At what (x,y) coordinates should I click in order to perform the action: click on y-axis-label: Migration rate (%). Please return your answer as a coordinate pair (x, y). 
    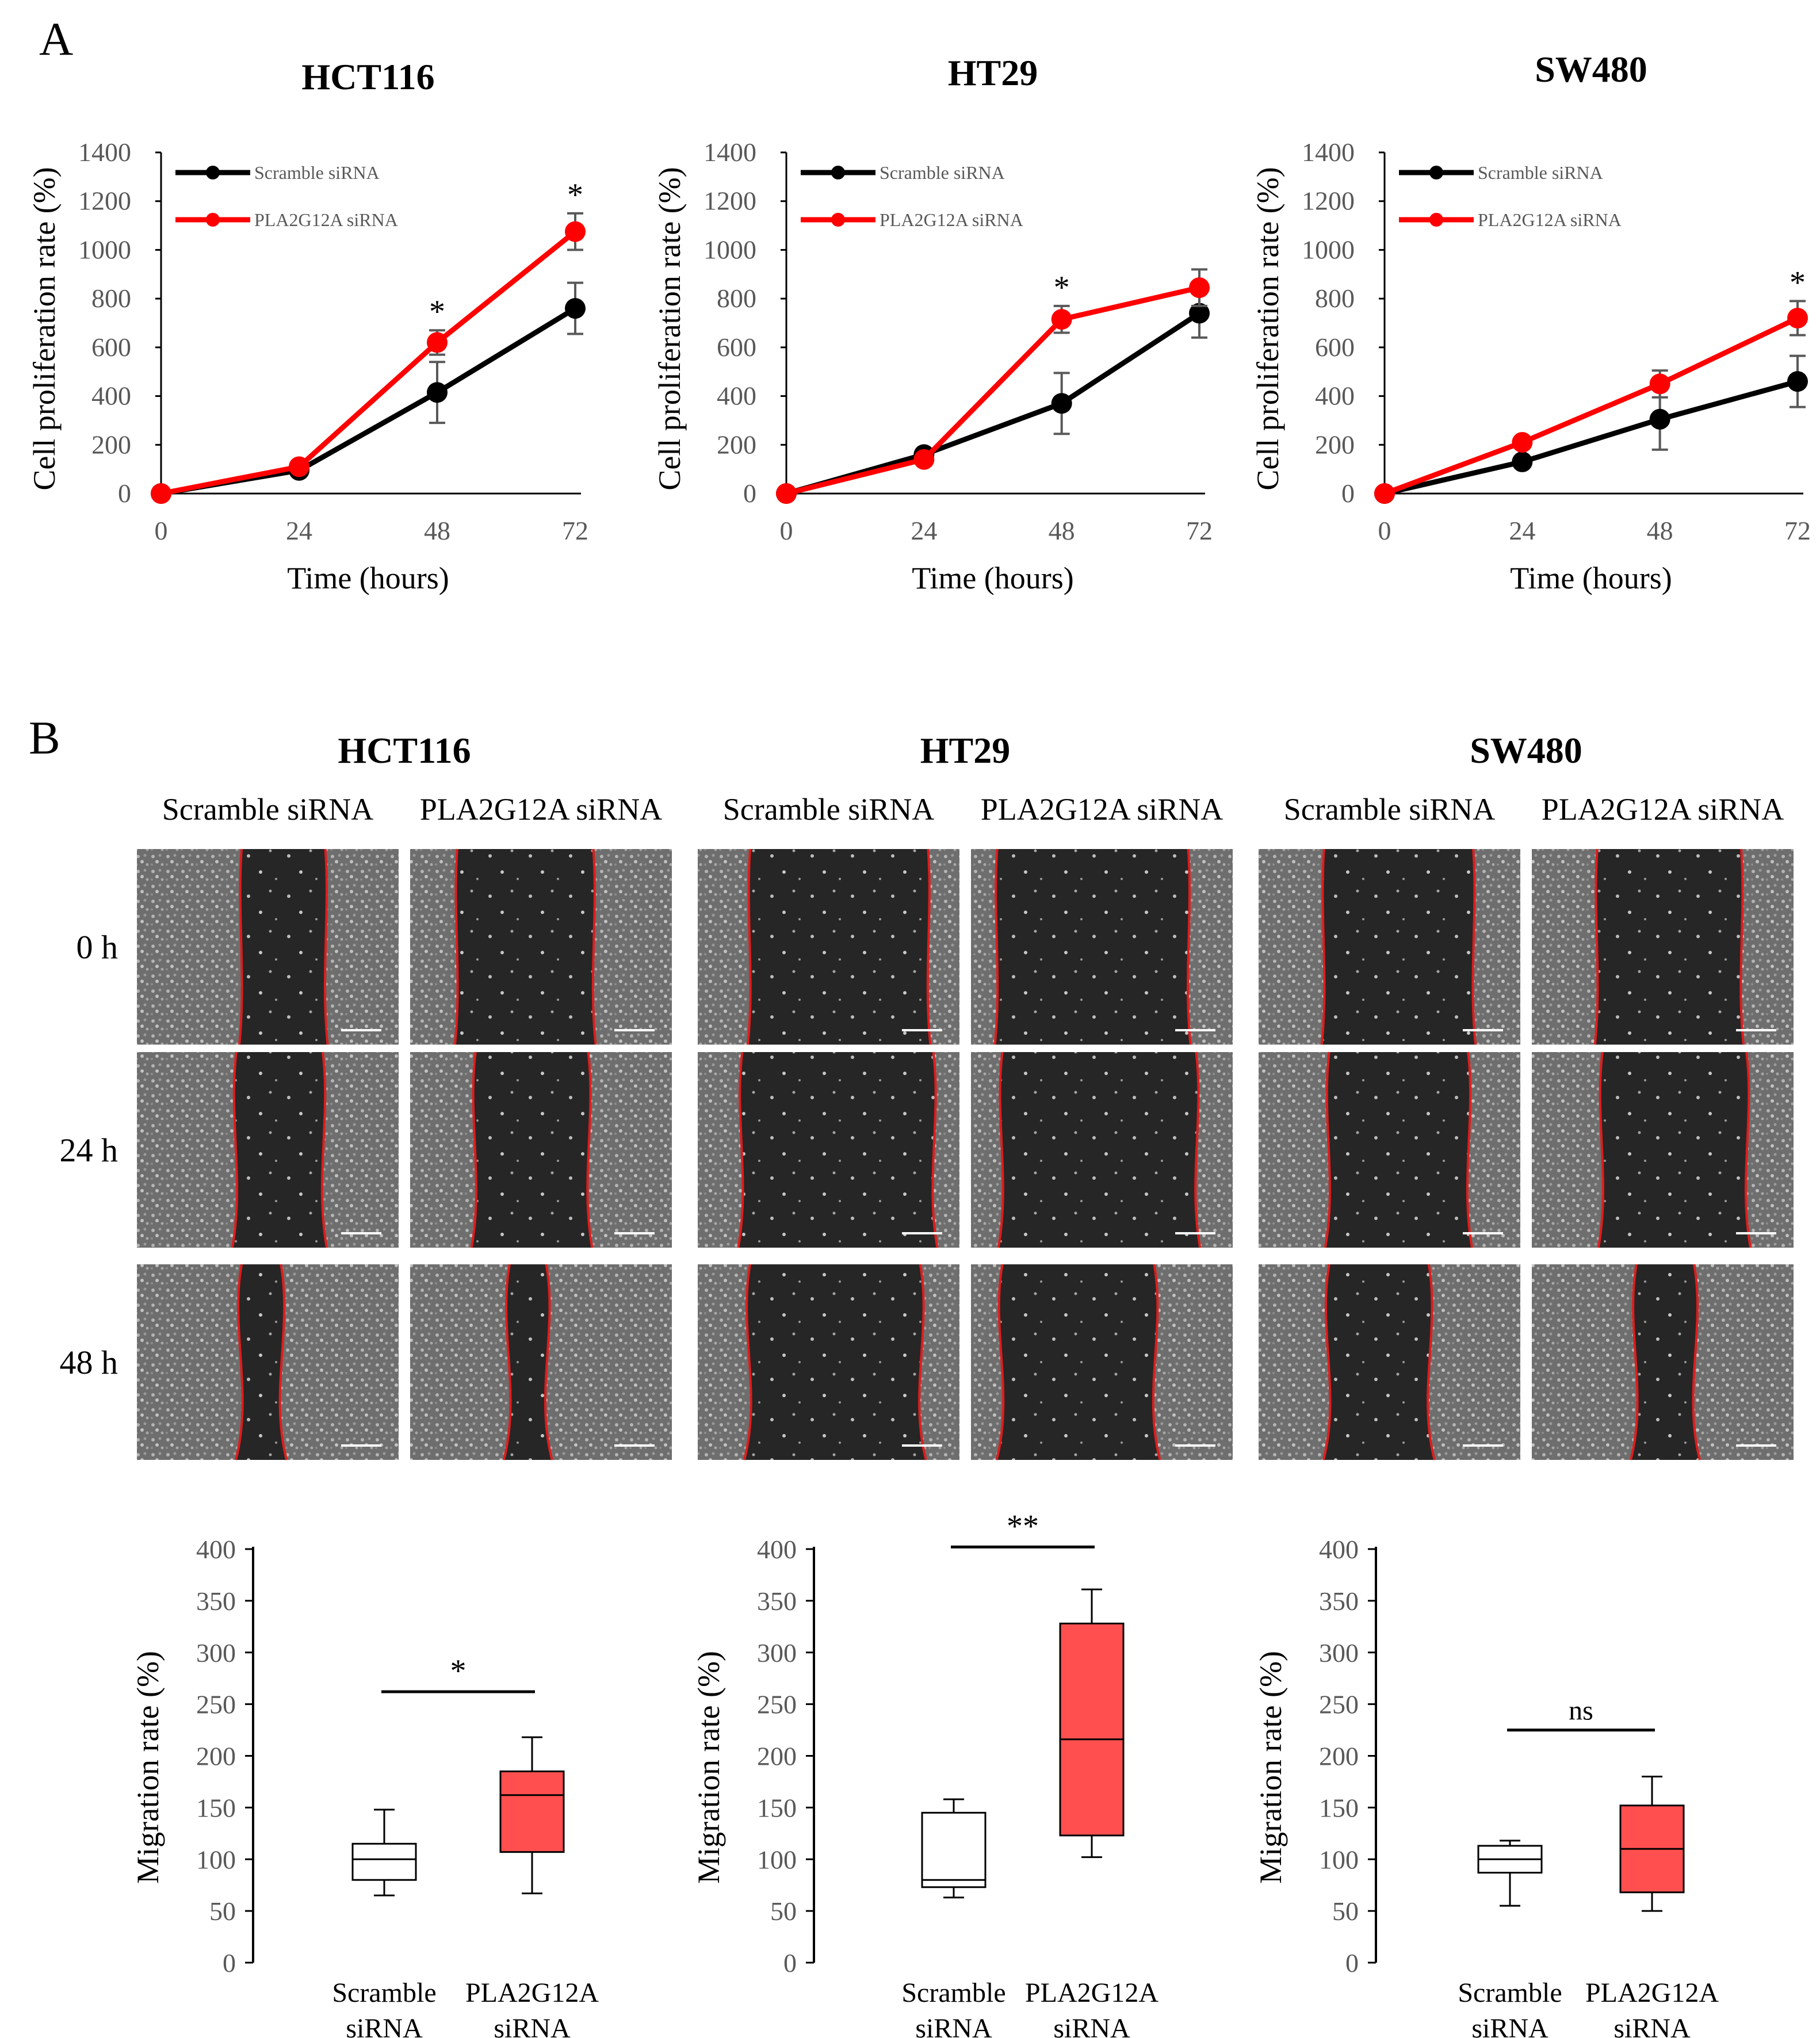
    Looking at the image, I should click on (148, 1767).